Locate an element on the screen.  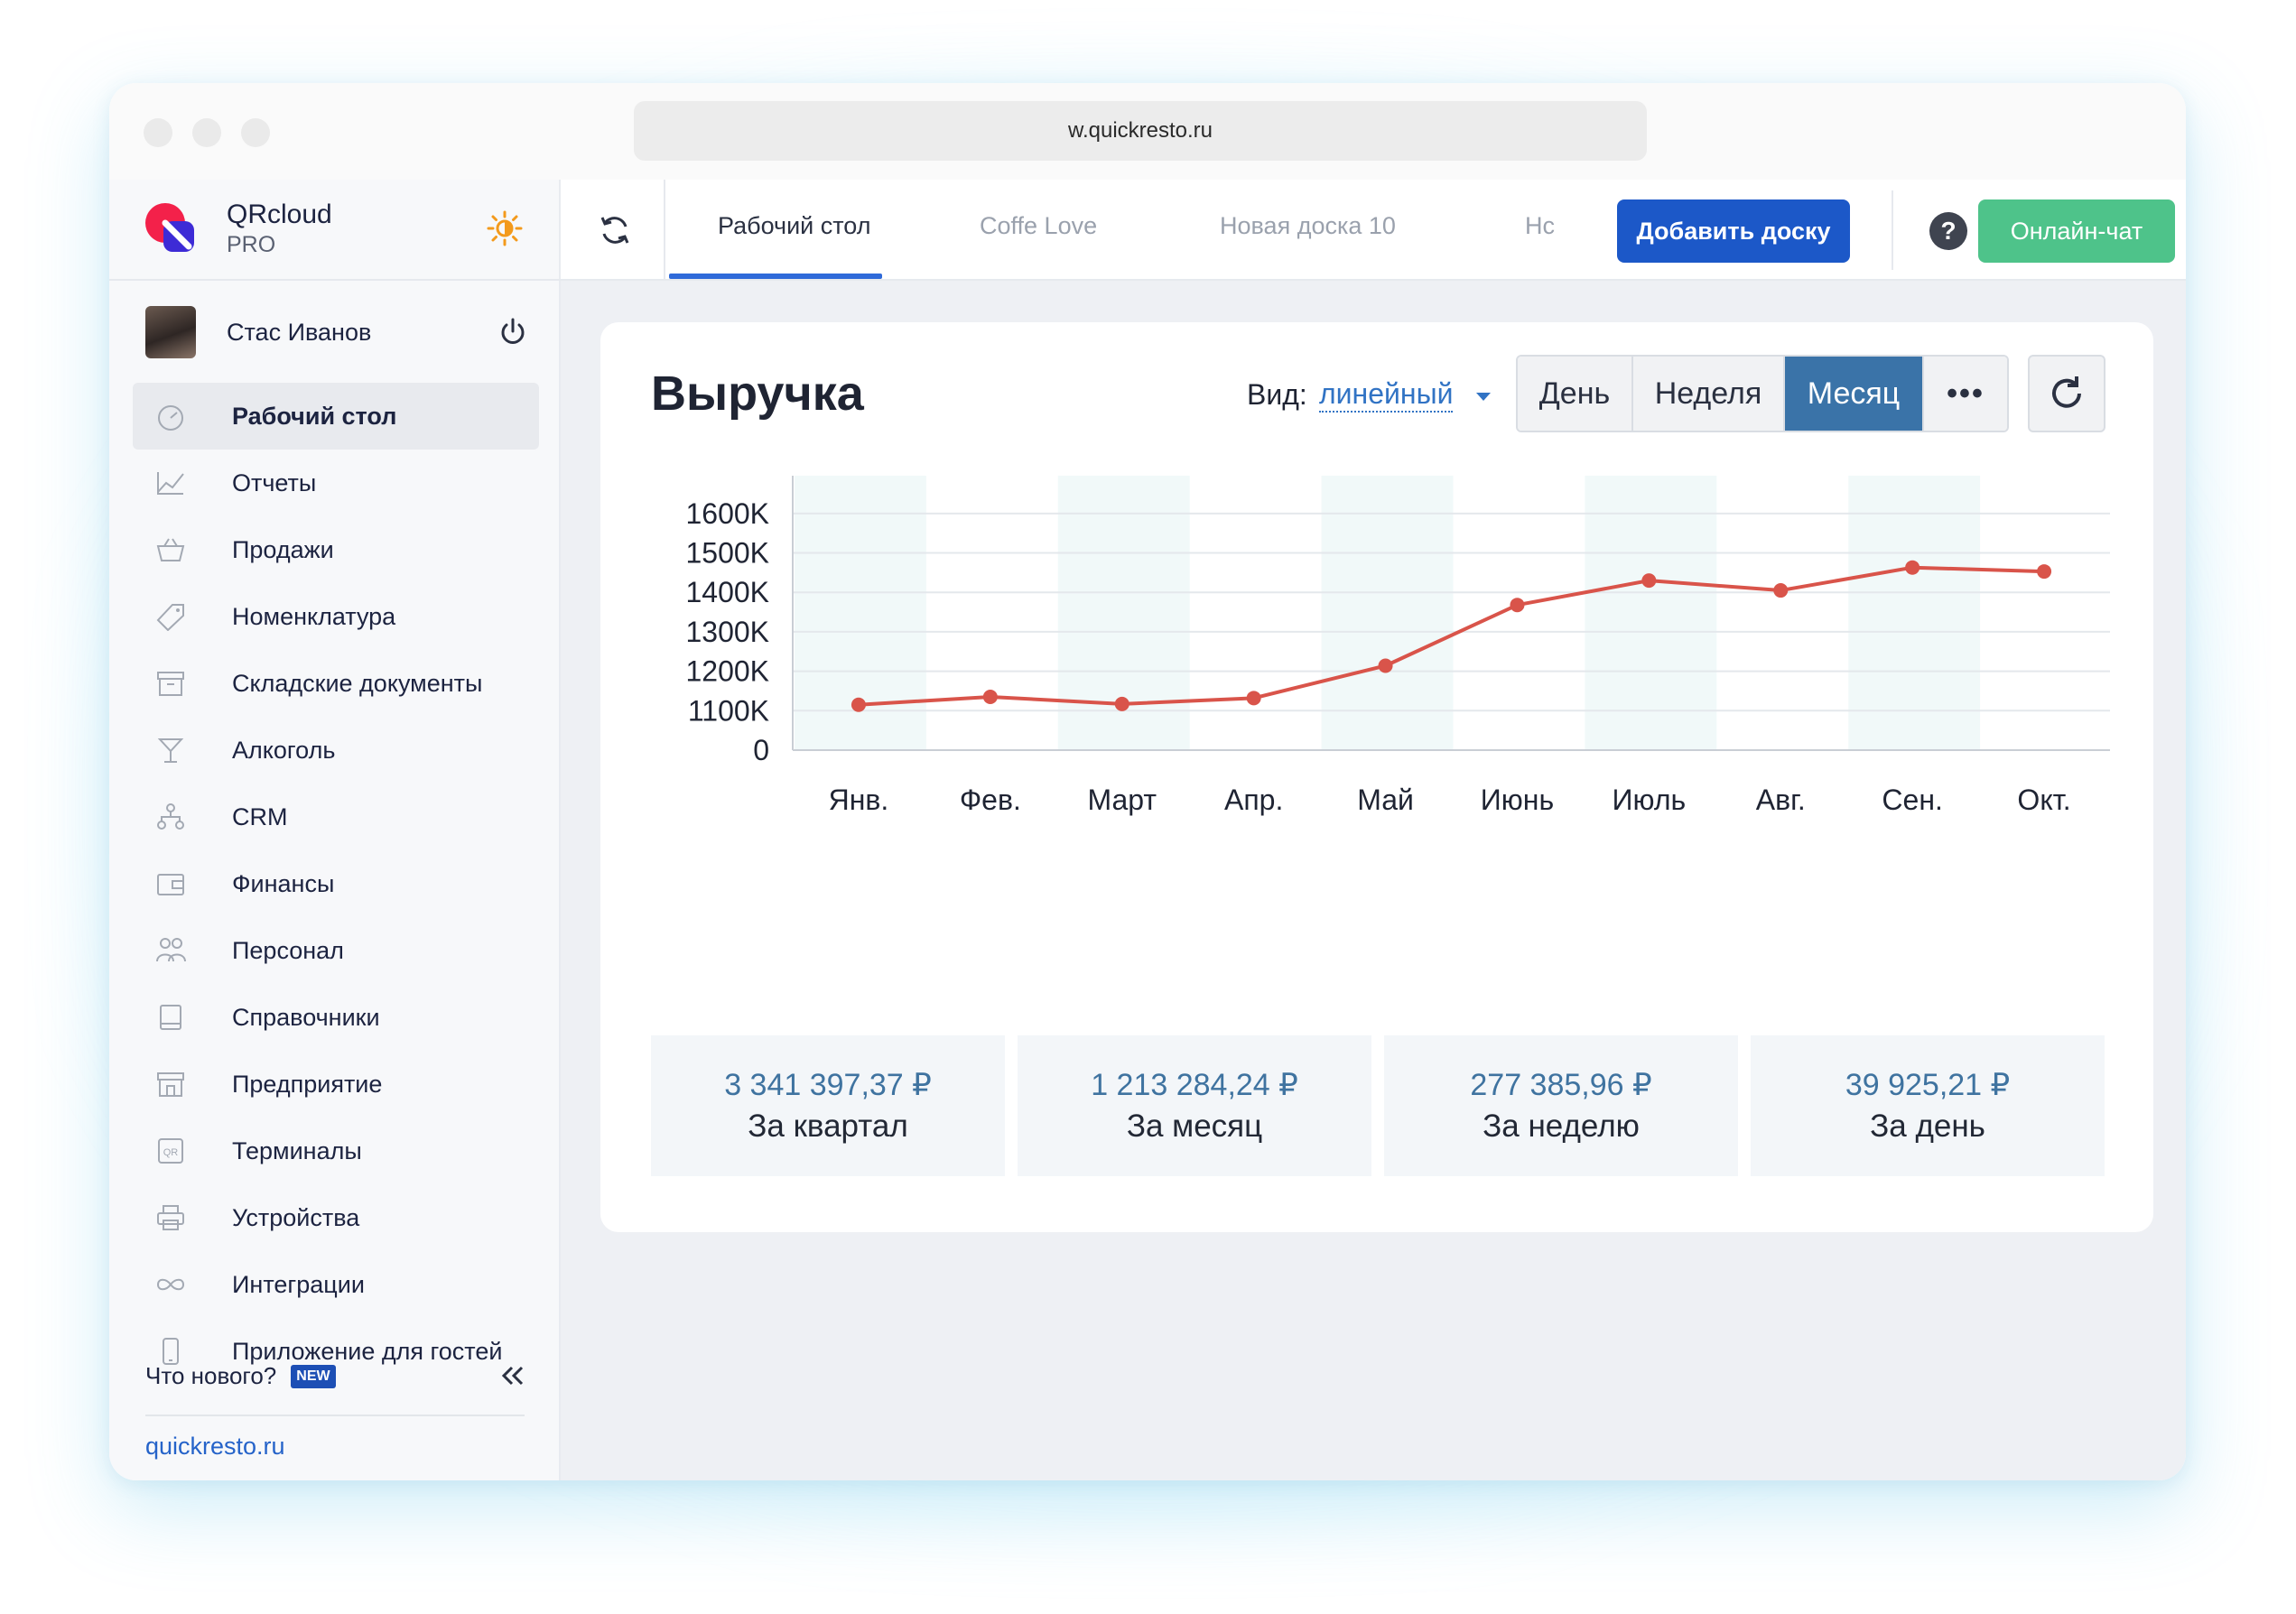
qr-terminal-icon: QR is located at coordinates (170, 1151).